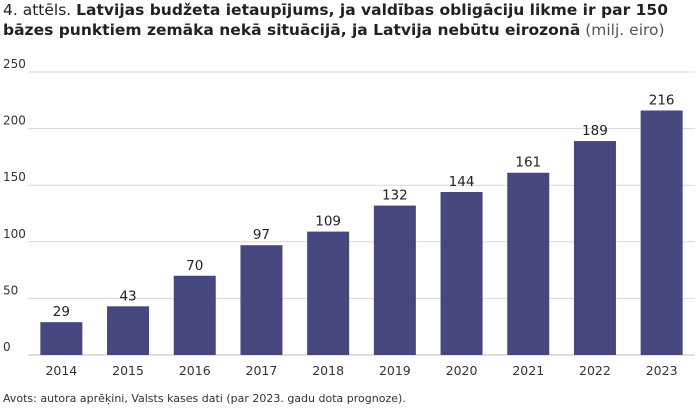 The height and width of the screenshot is (410, 700). I want to click on data-label: 132, so click(395, 196).